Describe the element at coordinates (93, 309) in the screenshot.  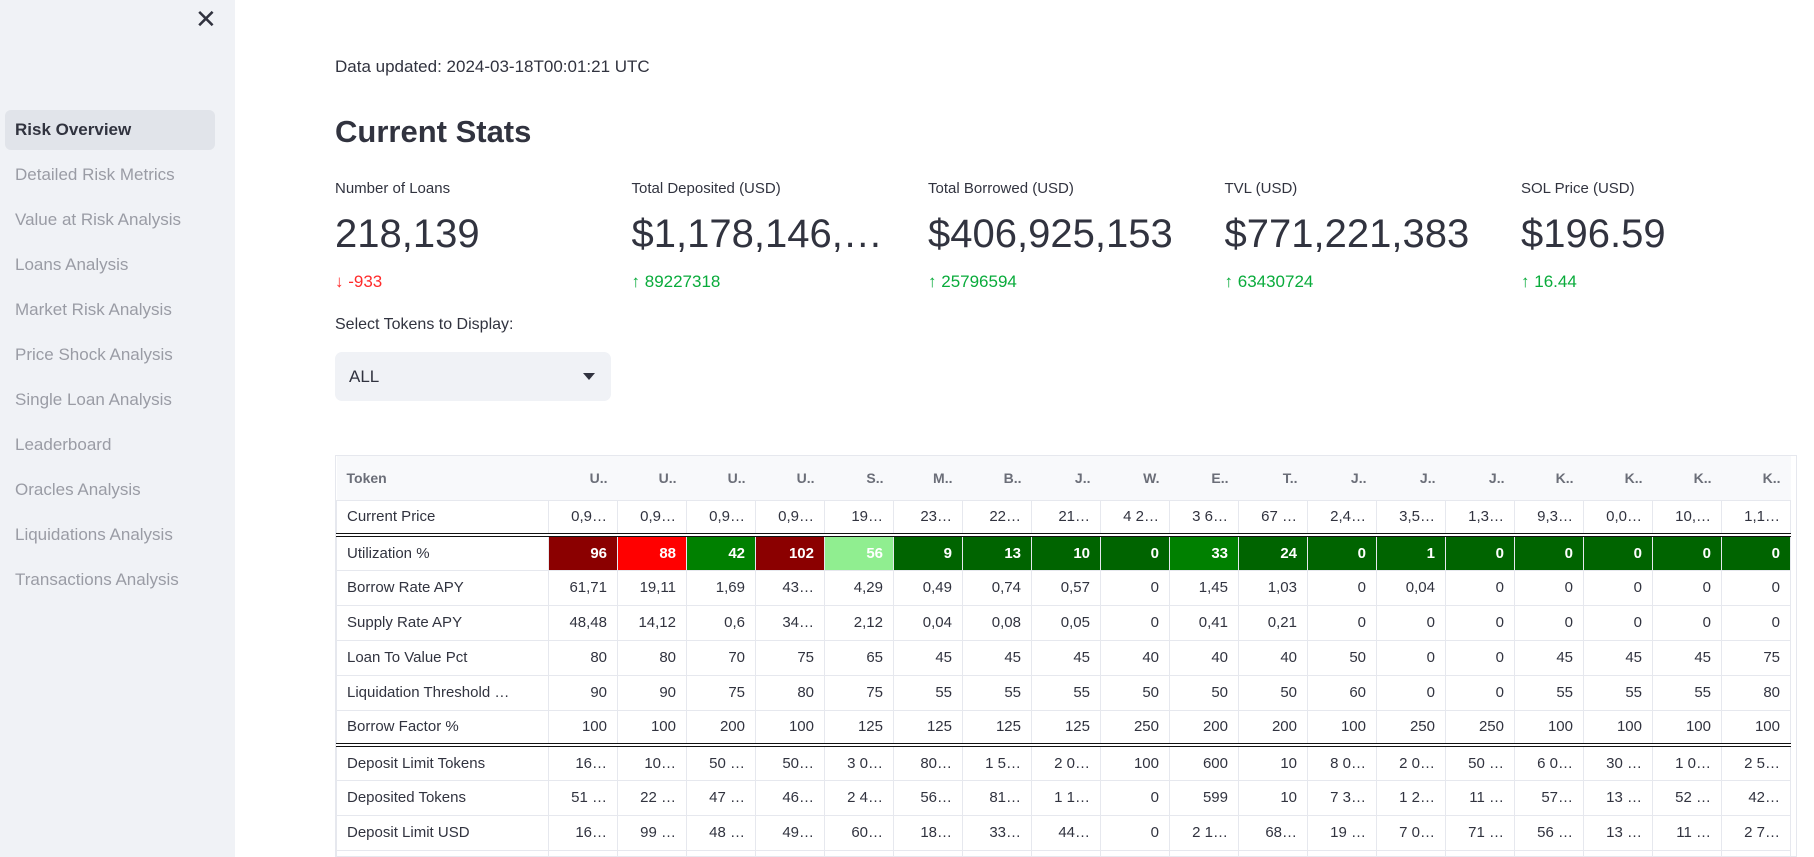
I see `sidebar-item-market-risk-analysis: Market Risk Analysis` at that location.